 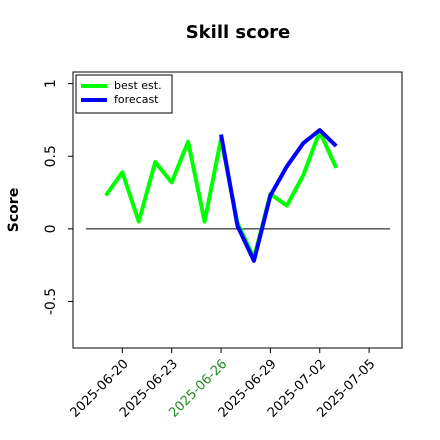 I want to click on y-tick-label: 1, so click(x=51, y=83).